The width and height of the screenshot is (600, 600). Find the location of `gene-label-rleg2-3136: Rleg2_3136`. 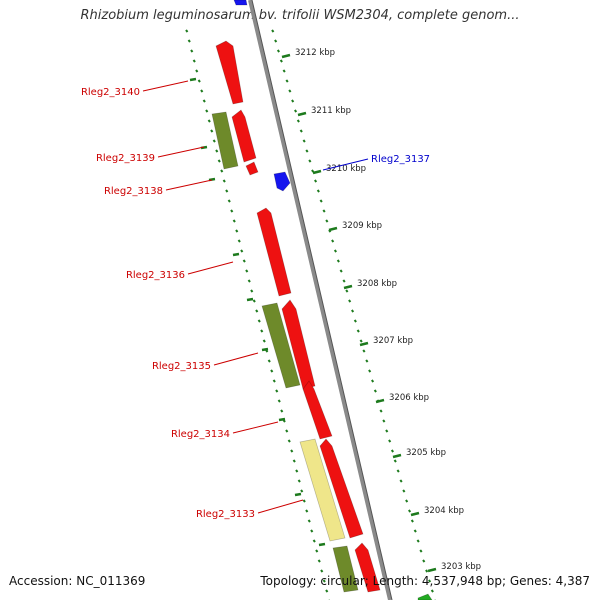

gene-label-rleg2-3136: Rleg2_3136 is located at coordinates (155, 275).